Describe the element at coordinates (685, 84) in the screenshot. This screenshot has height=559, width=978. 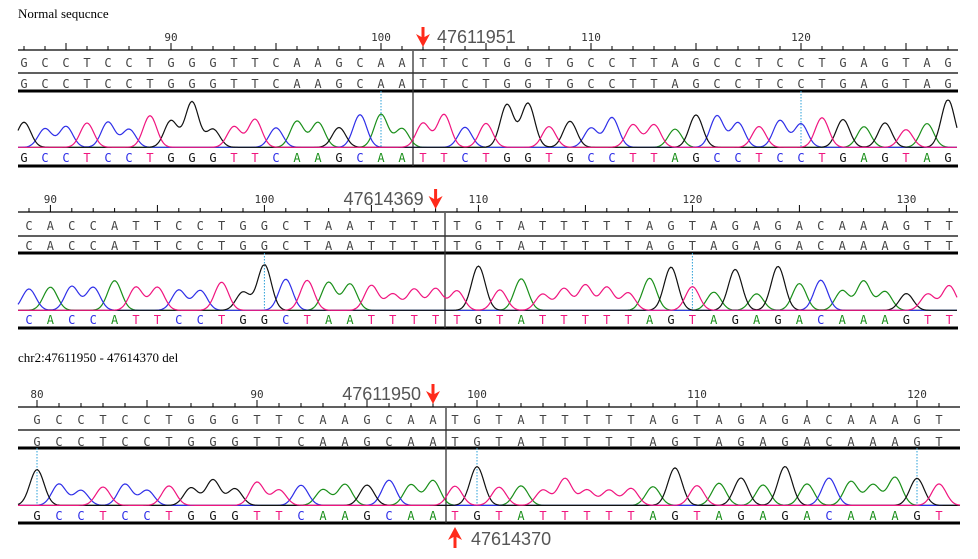
I see `consensus-sequence-right: TTCTGGTGCCTTAGCCTCCTGAGTAG` at that location.